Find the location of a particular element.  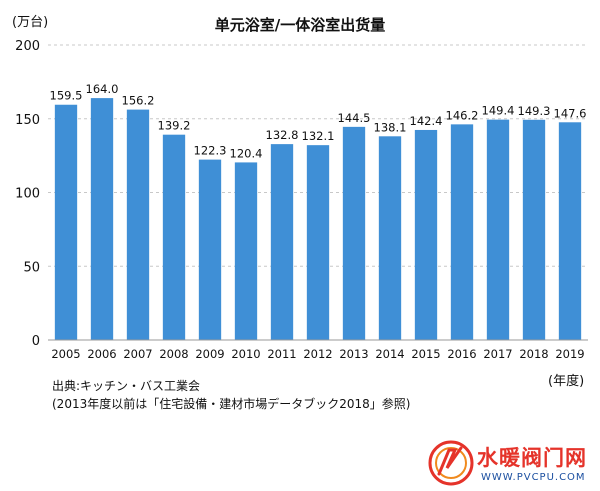

y-tick-label: 0 is located at coordinates (36, 341).